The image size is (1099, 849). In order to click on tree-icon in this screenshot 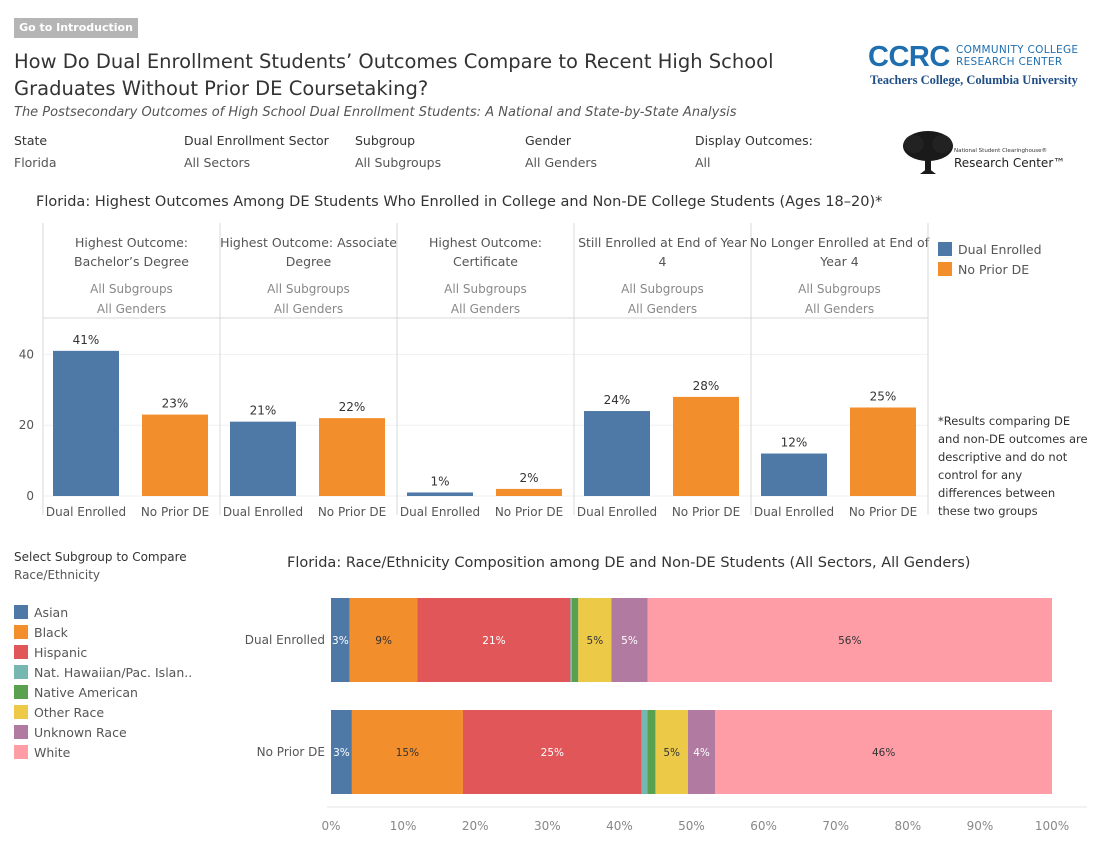, I will do `click(928, 152)`.